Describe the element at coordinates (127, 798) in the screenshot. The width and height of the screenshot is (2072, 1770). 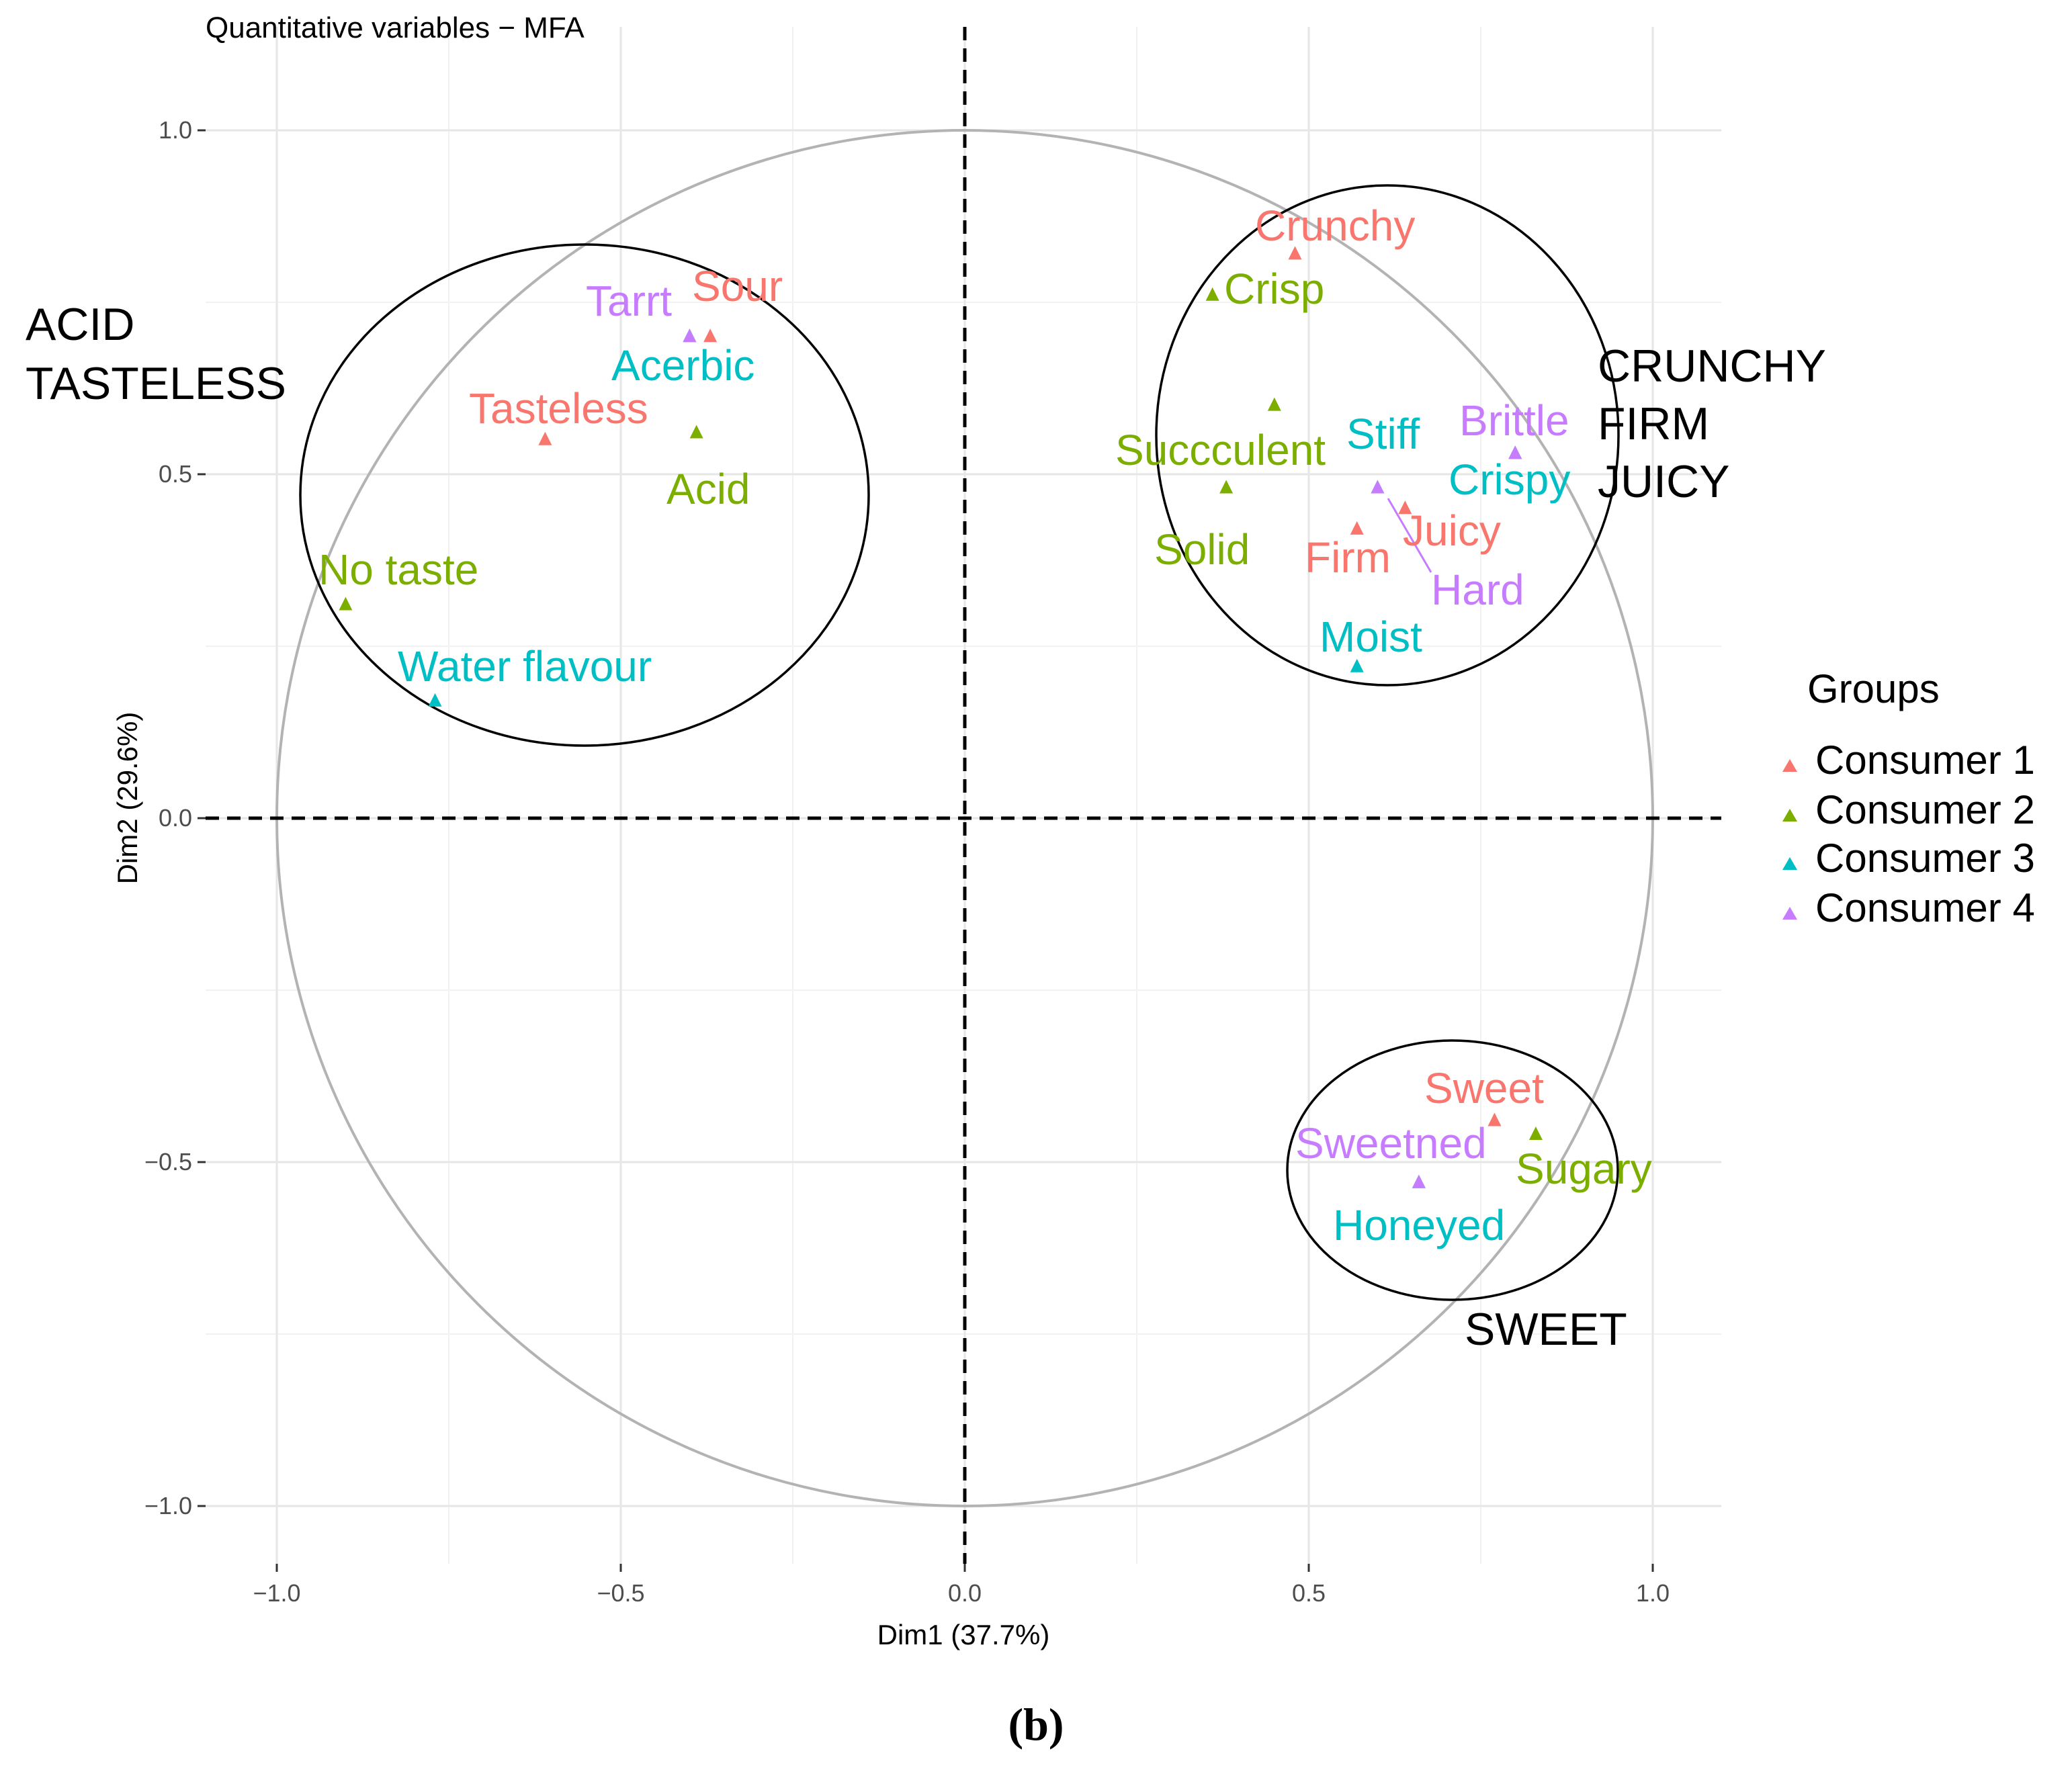
I see `y-axis-label: Dim2 (29.6%)` at that location.